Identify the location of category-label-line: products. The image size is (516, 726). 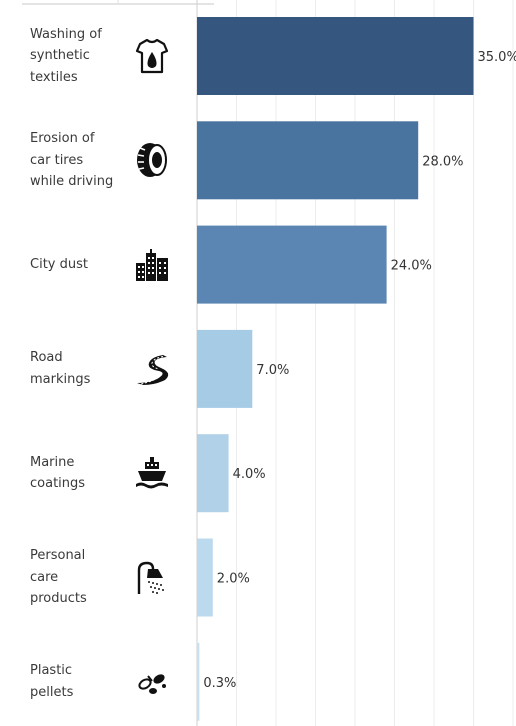
(58, 599).